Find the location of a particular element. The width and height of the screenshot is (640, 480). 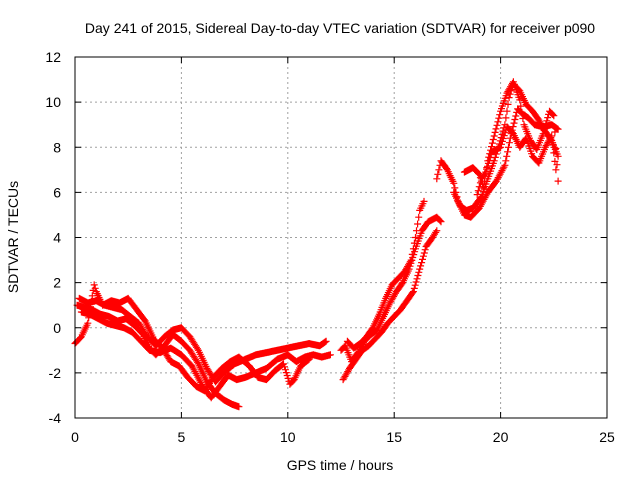

y-tick-label: 6 is located at coordinates (57, 192).